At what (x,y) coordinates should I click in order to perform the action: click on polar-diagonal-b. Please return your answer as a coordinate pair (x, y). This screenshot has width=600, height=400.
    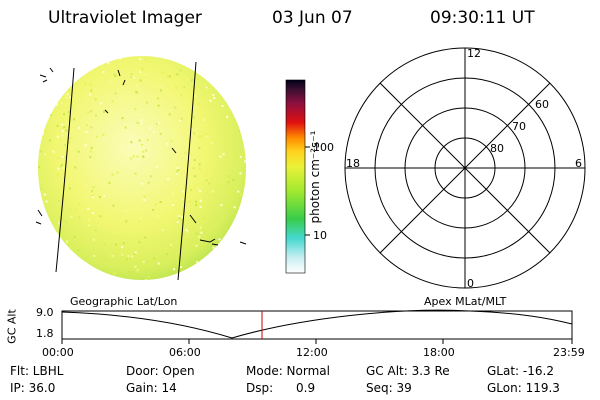
    Looking at the image, I should click on (465, 168).